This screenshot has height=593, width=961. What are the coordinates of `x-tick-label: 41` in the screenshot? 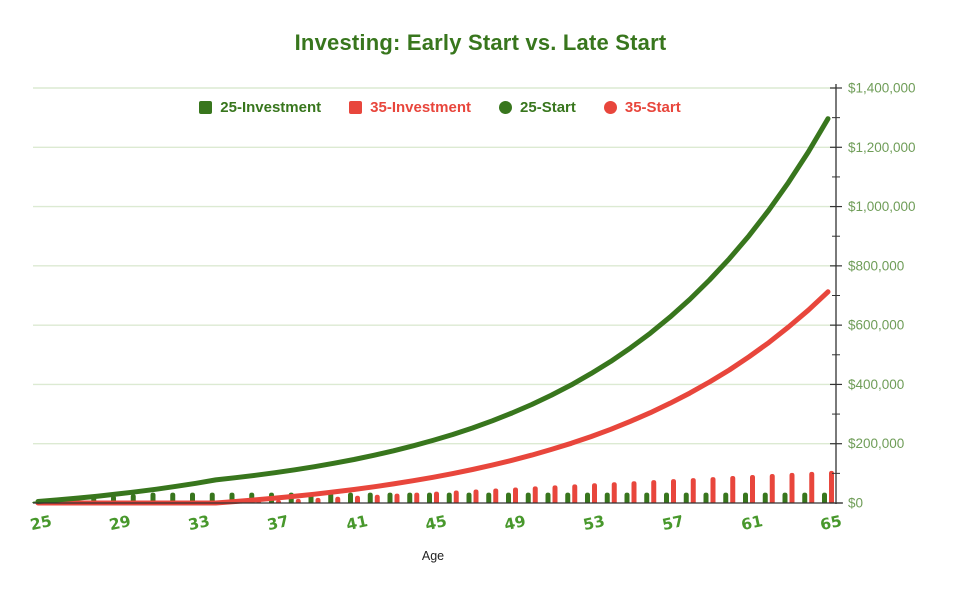 It's located at (357, 523).